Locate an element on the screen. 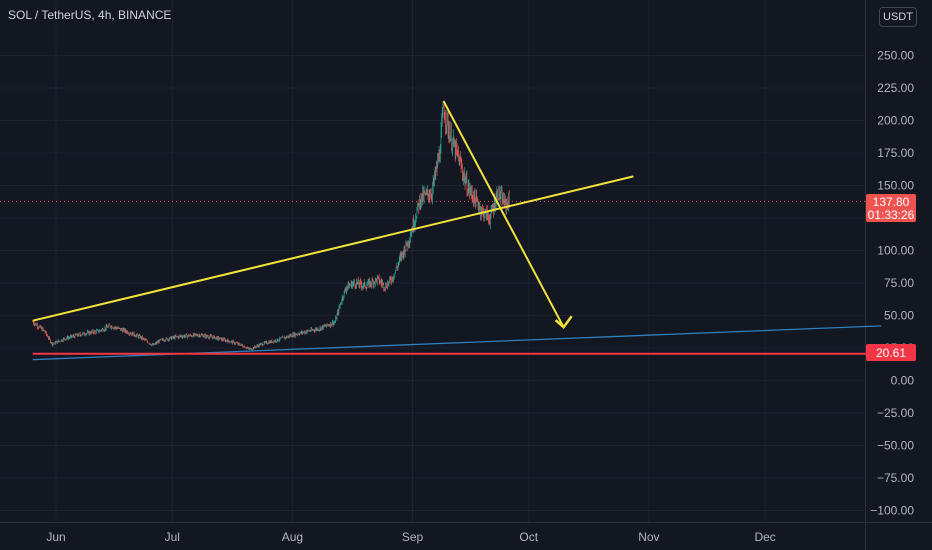 This screenshot has height=550, width=932. price-badge is located at coordinates (891, 208).